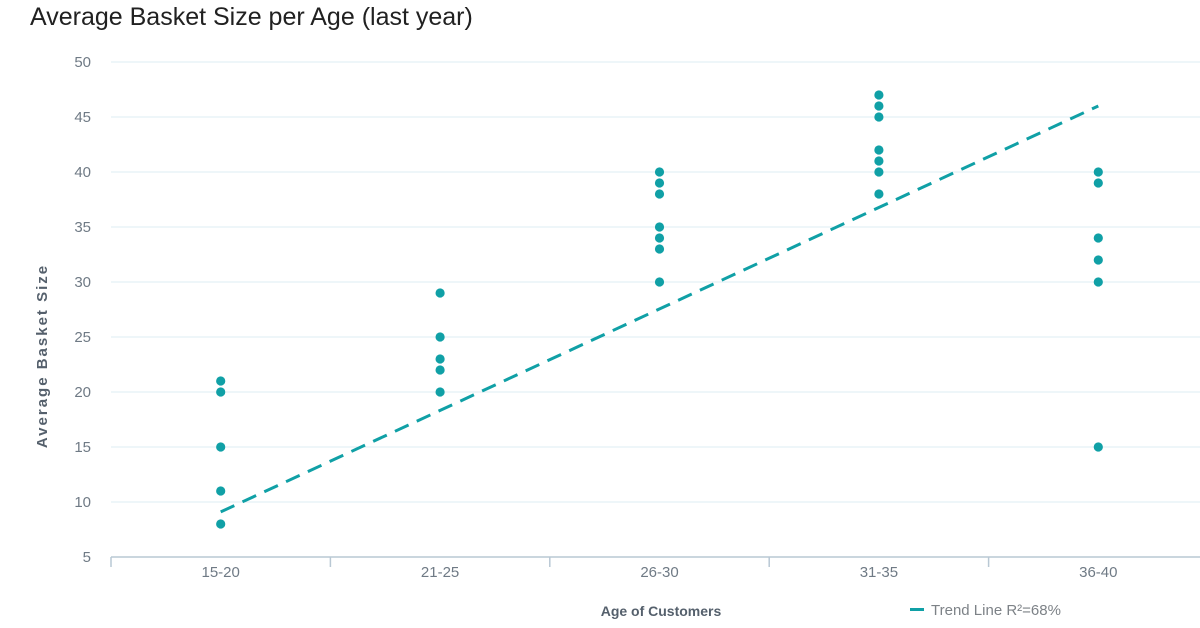 The width and height of the screenshot is (1200, 628). What do you see at coordinates (1098, 572) in the screenshot?
I see `x-tick-label: 36-40` at bounding box center [1098, 572].